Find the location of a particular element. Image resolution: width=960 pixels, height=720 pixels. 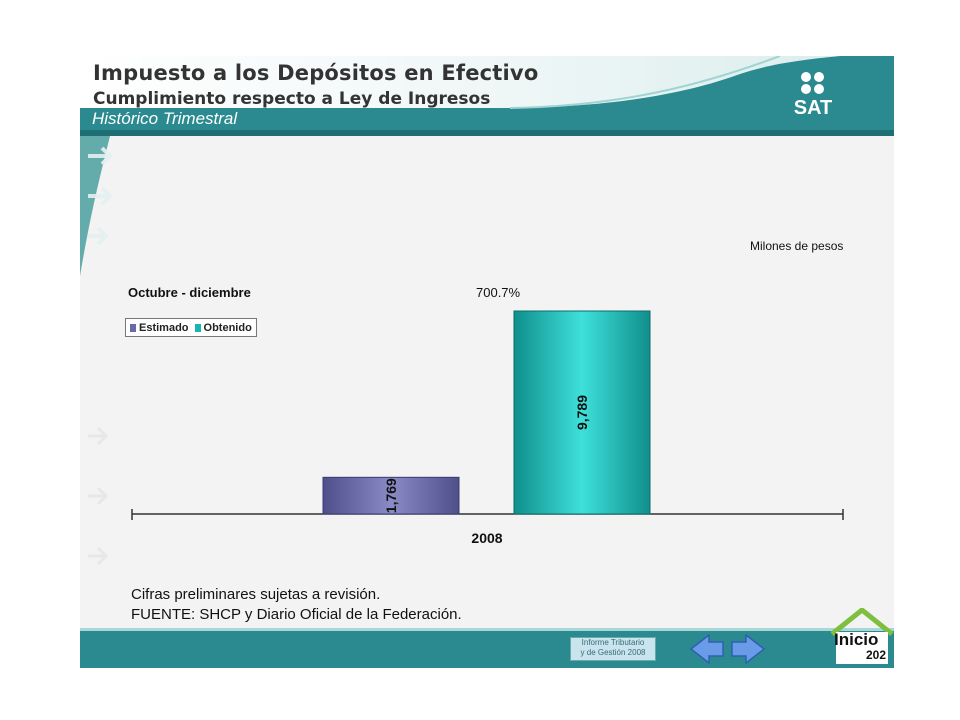

legend-item-estimado: Estimado is located at coordinates (159, 328).